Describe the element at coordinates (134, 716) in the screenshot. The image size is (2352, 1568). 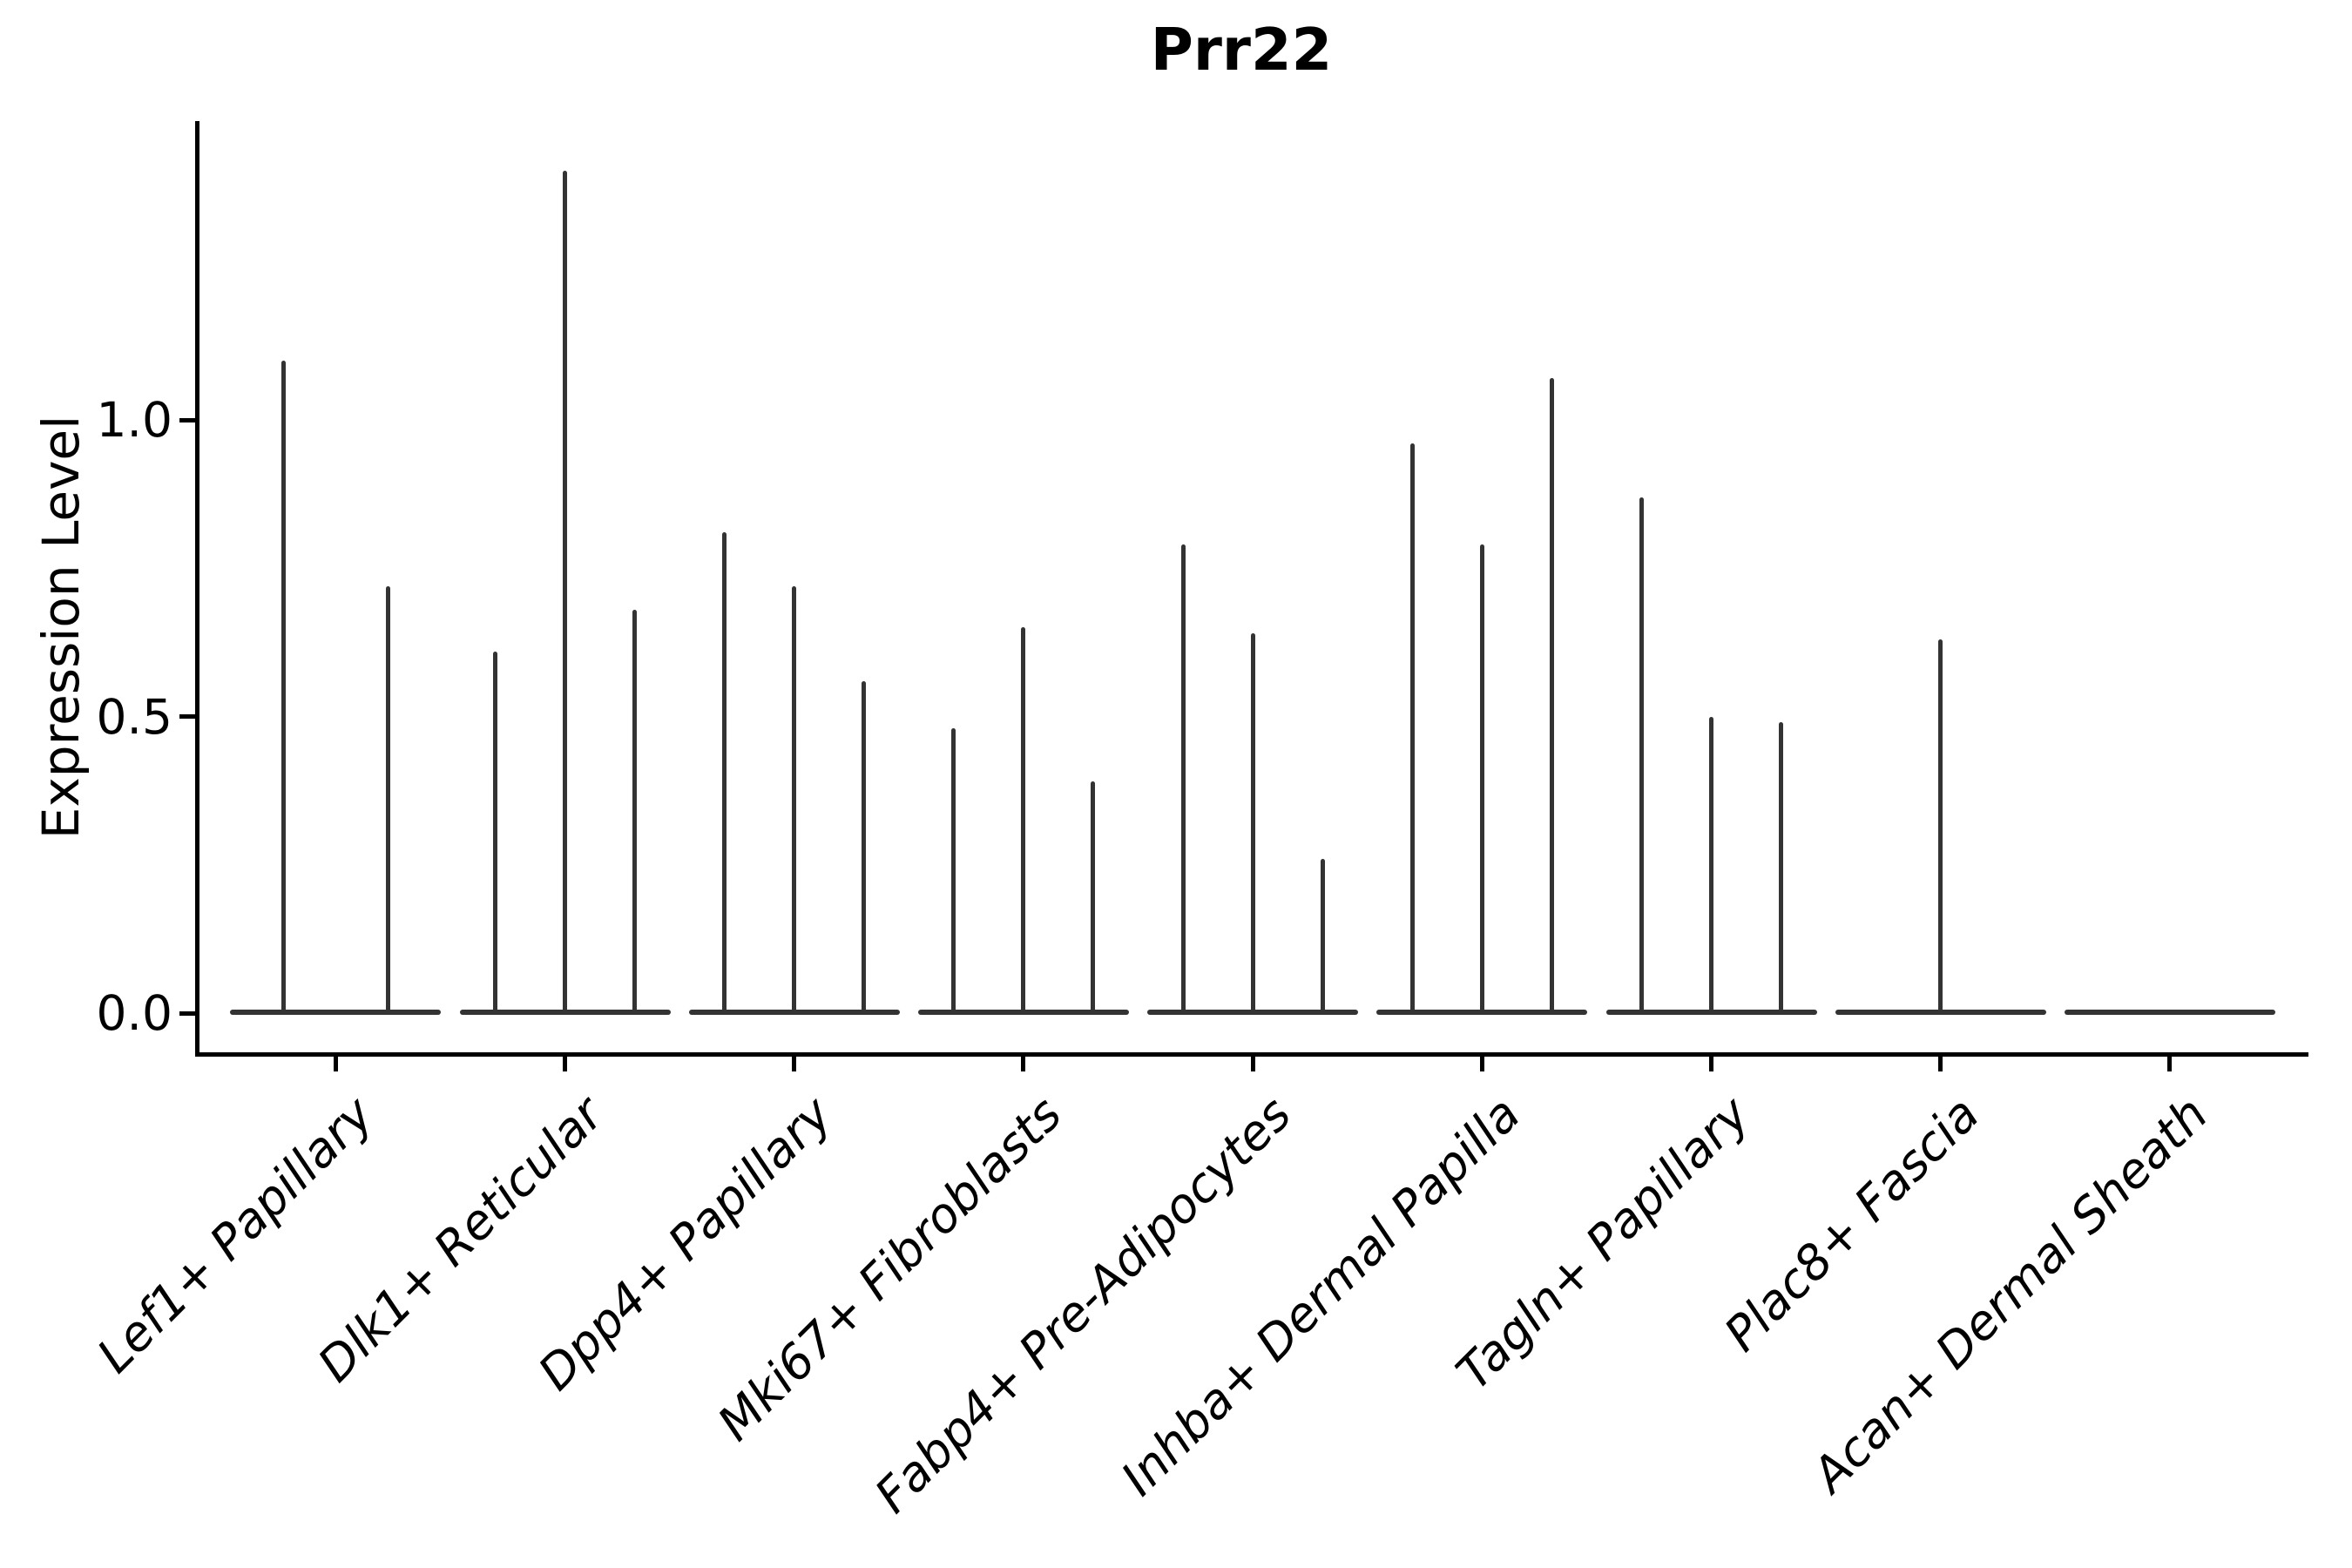
I see `y-axis-tick-label: 0.5` at that location.